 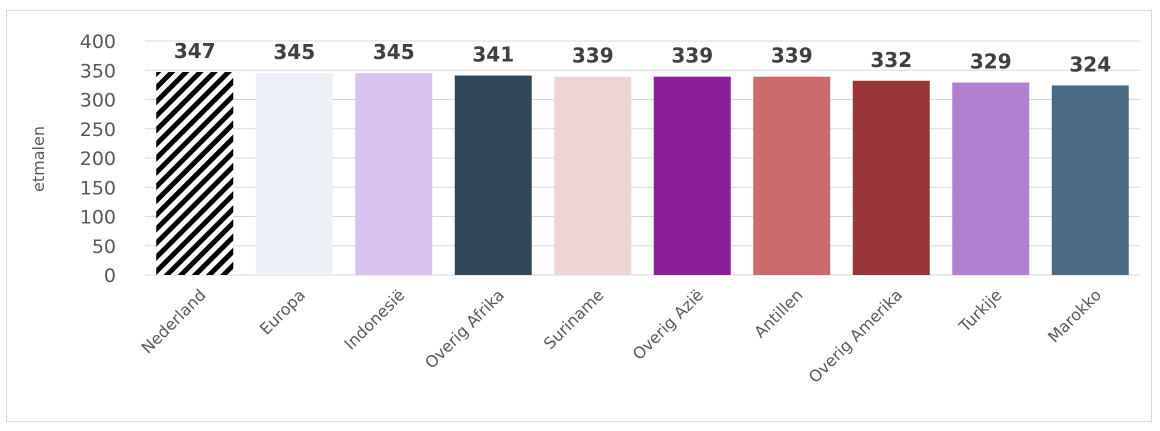 I want to click on y-tick-label: 150, so click(x=98, y=188).